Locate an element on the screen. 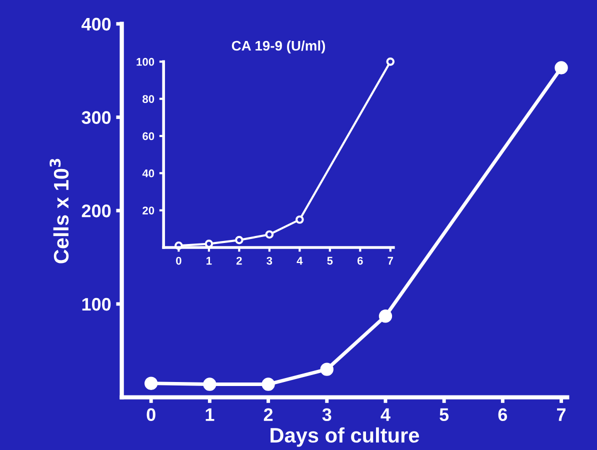 Image resolution: width=597 pixels, height=450 pixels. y-tick-label: 400 is located at coordinates (96, 24).